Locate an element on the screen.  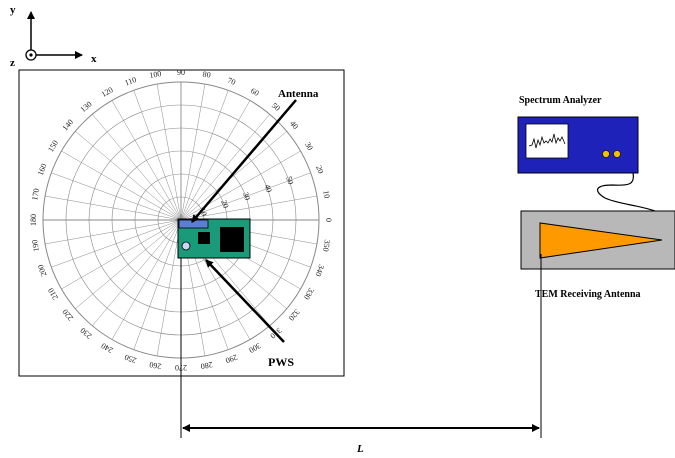
x-axis-label: x is located at coordinates (94, 59).